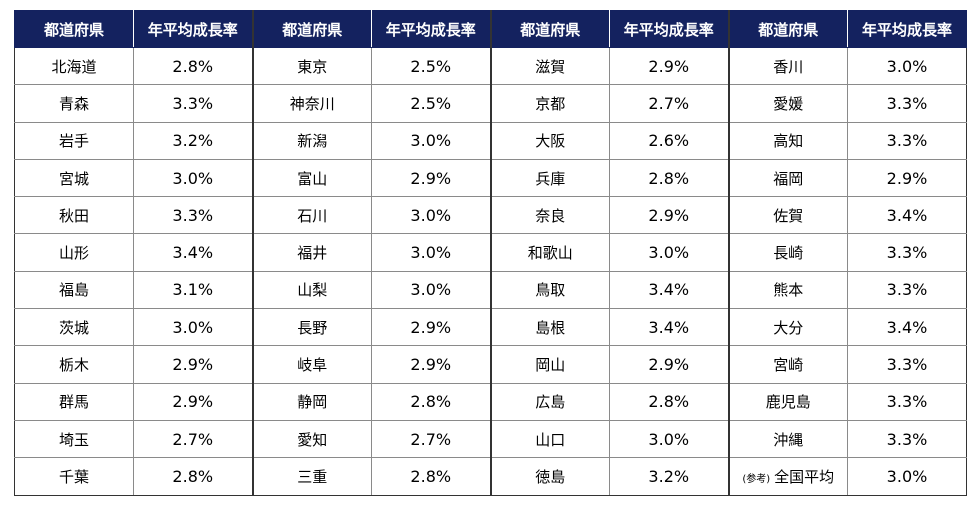 The width and height of the screenshot is (979, 506). Describe the element at coordinates (311, 66) in the screenshot. I see `prefecture-cell: 東京` at that location.